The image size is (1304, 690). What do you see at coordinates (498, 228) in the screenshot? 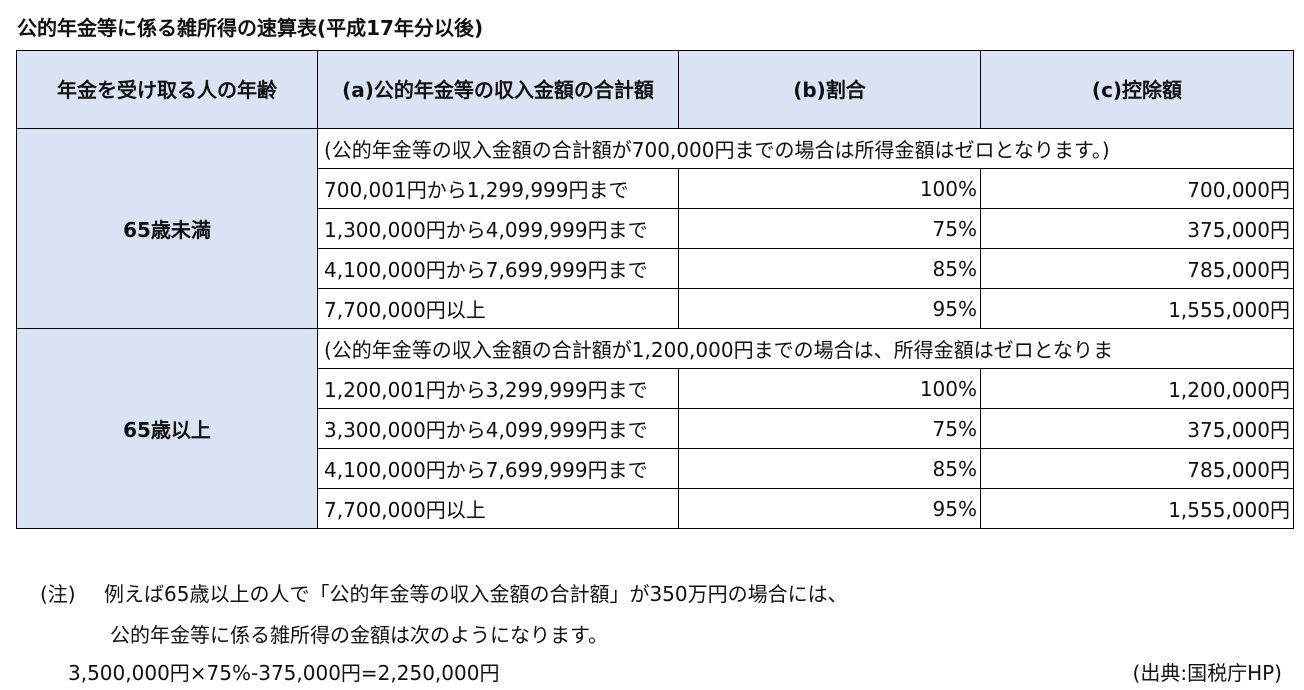
I see `income-range-cell: 1,300,000円から4,099,999円まで` at bounding box center [498, 228].